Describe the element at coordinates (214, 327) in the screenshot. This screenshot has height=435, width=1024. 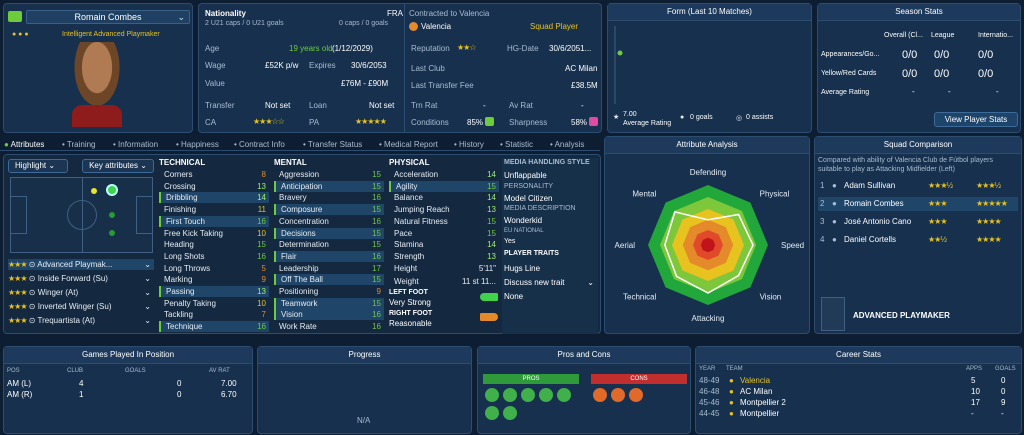
I see `attribute-row: Technique 16` at that location.